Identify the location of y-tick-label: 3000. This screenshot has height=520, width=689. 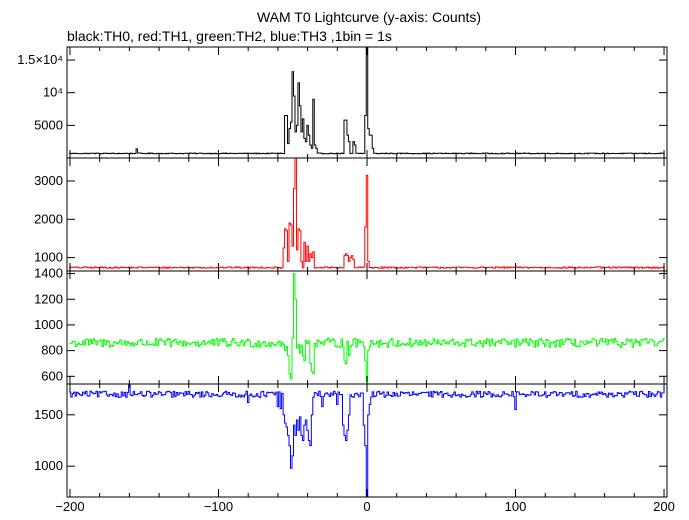
(48, 180).